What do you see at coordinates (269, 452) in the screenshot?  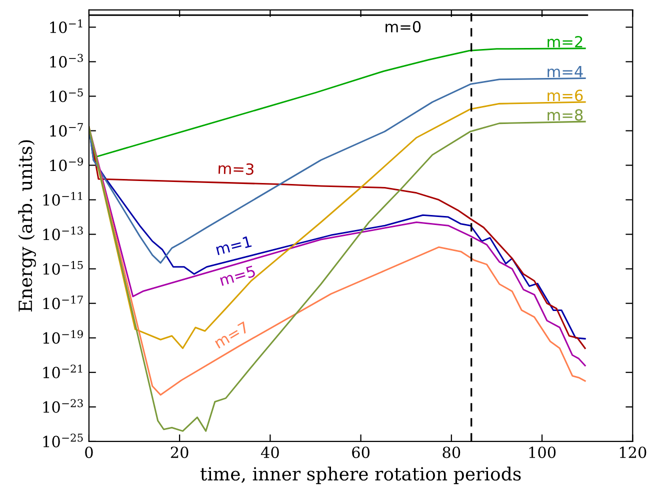 I see `x-tick-label: 40` at bounding box center [269, 452].